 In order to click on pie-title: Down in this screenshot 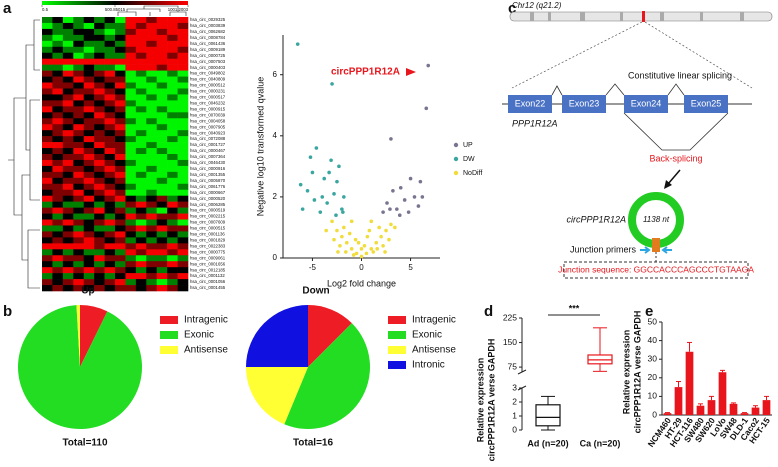, I will do `click(315, 291)`.